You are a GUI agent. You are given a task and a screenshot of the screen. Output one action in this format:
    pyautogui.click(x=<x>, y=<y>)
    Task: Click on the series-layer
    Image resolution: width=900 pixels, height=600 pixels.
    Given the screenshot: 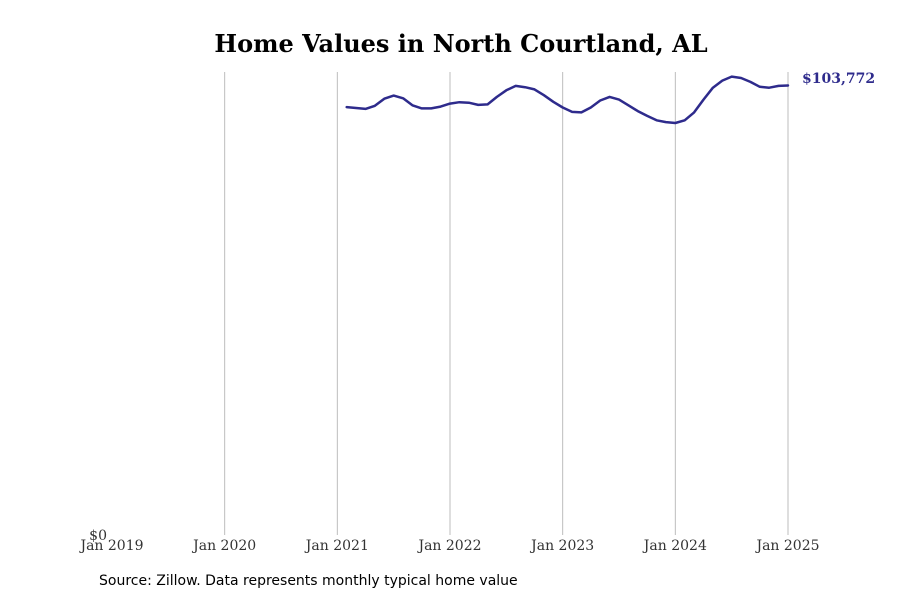 What is the action you would take?
    pyautogui.click(x=567, y=100)
    